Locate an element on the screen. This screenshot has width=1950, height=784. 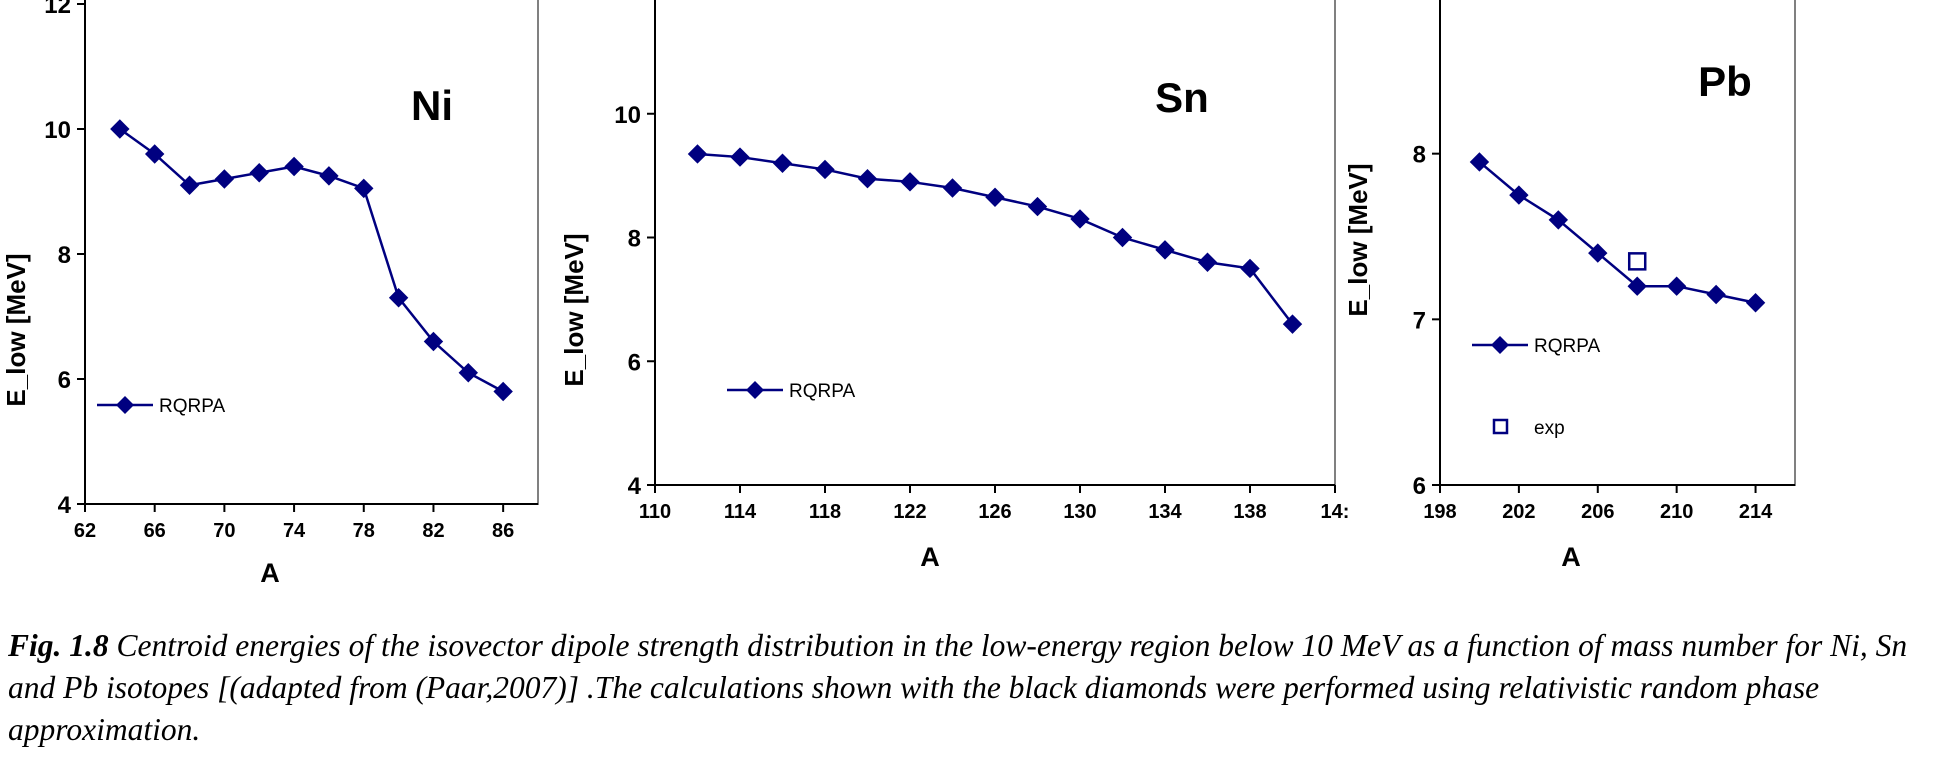
series-exp is located at coordinates (1637, 261).